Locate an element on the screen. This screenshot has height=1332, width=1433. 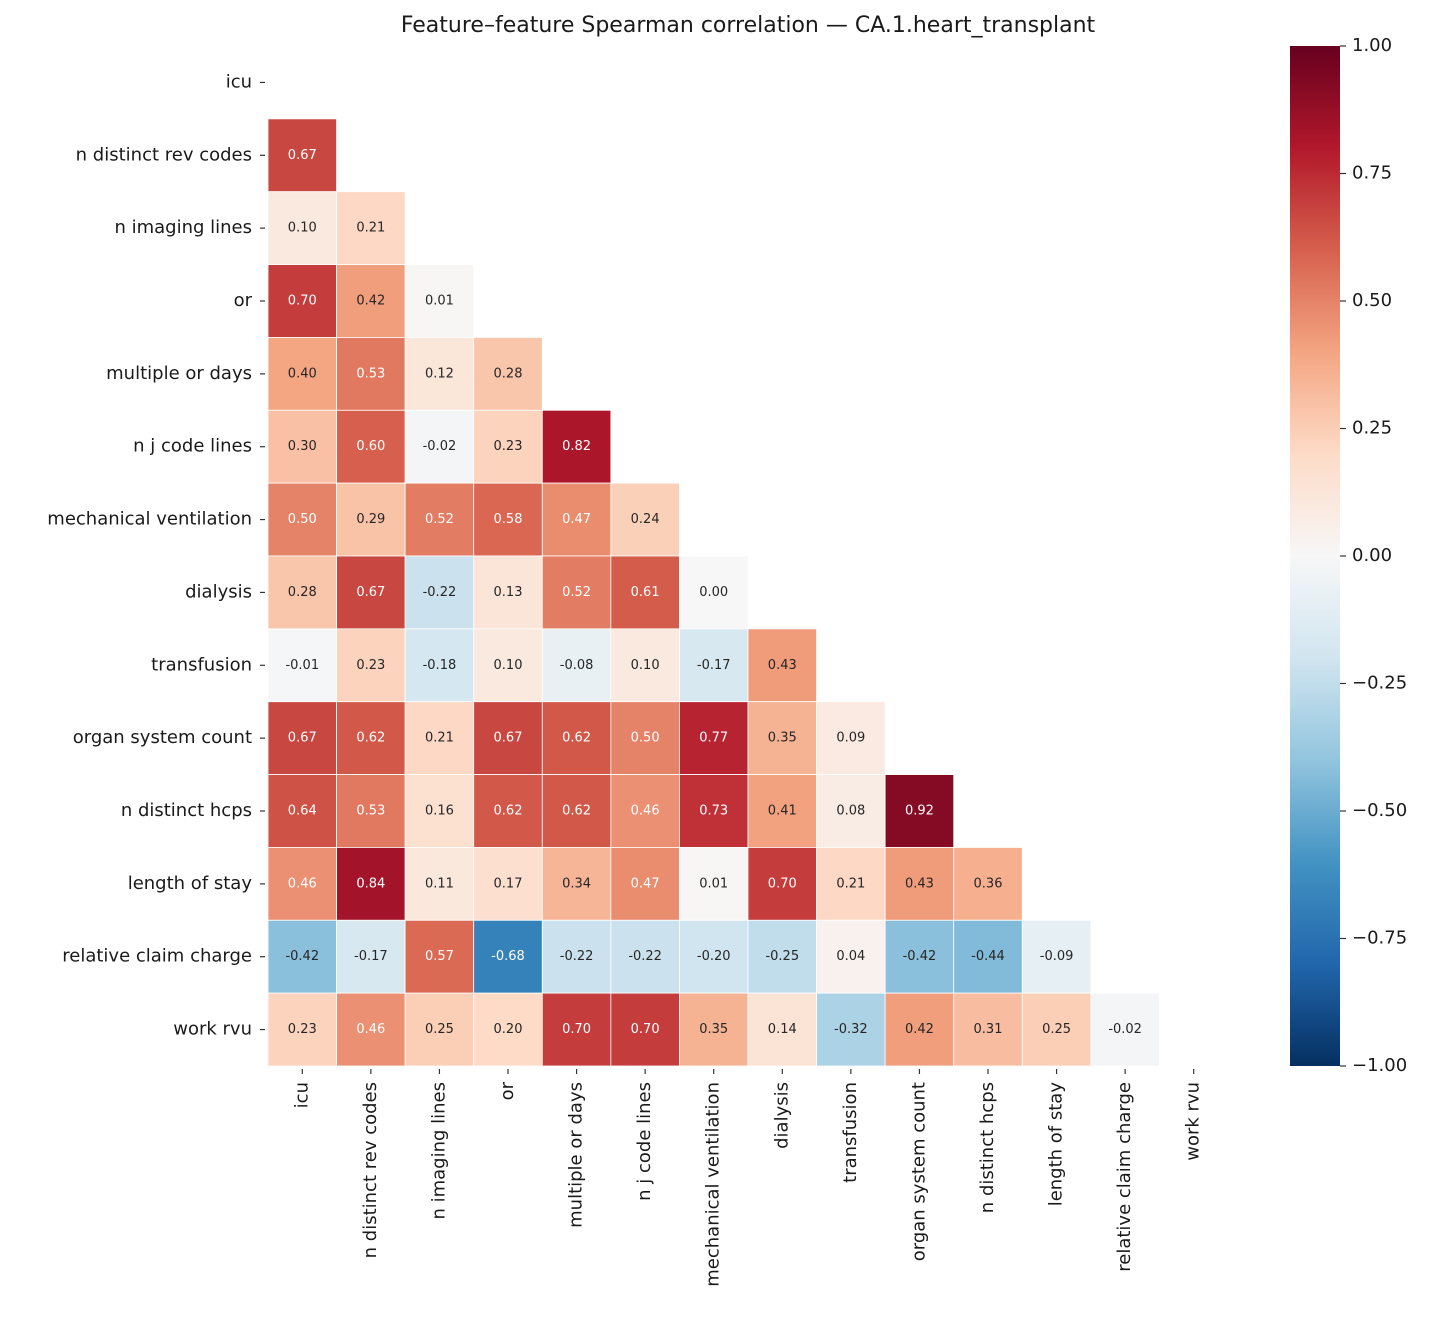
cell-label: -0.08 is located at coordinates (577, 665).